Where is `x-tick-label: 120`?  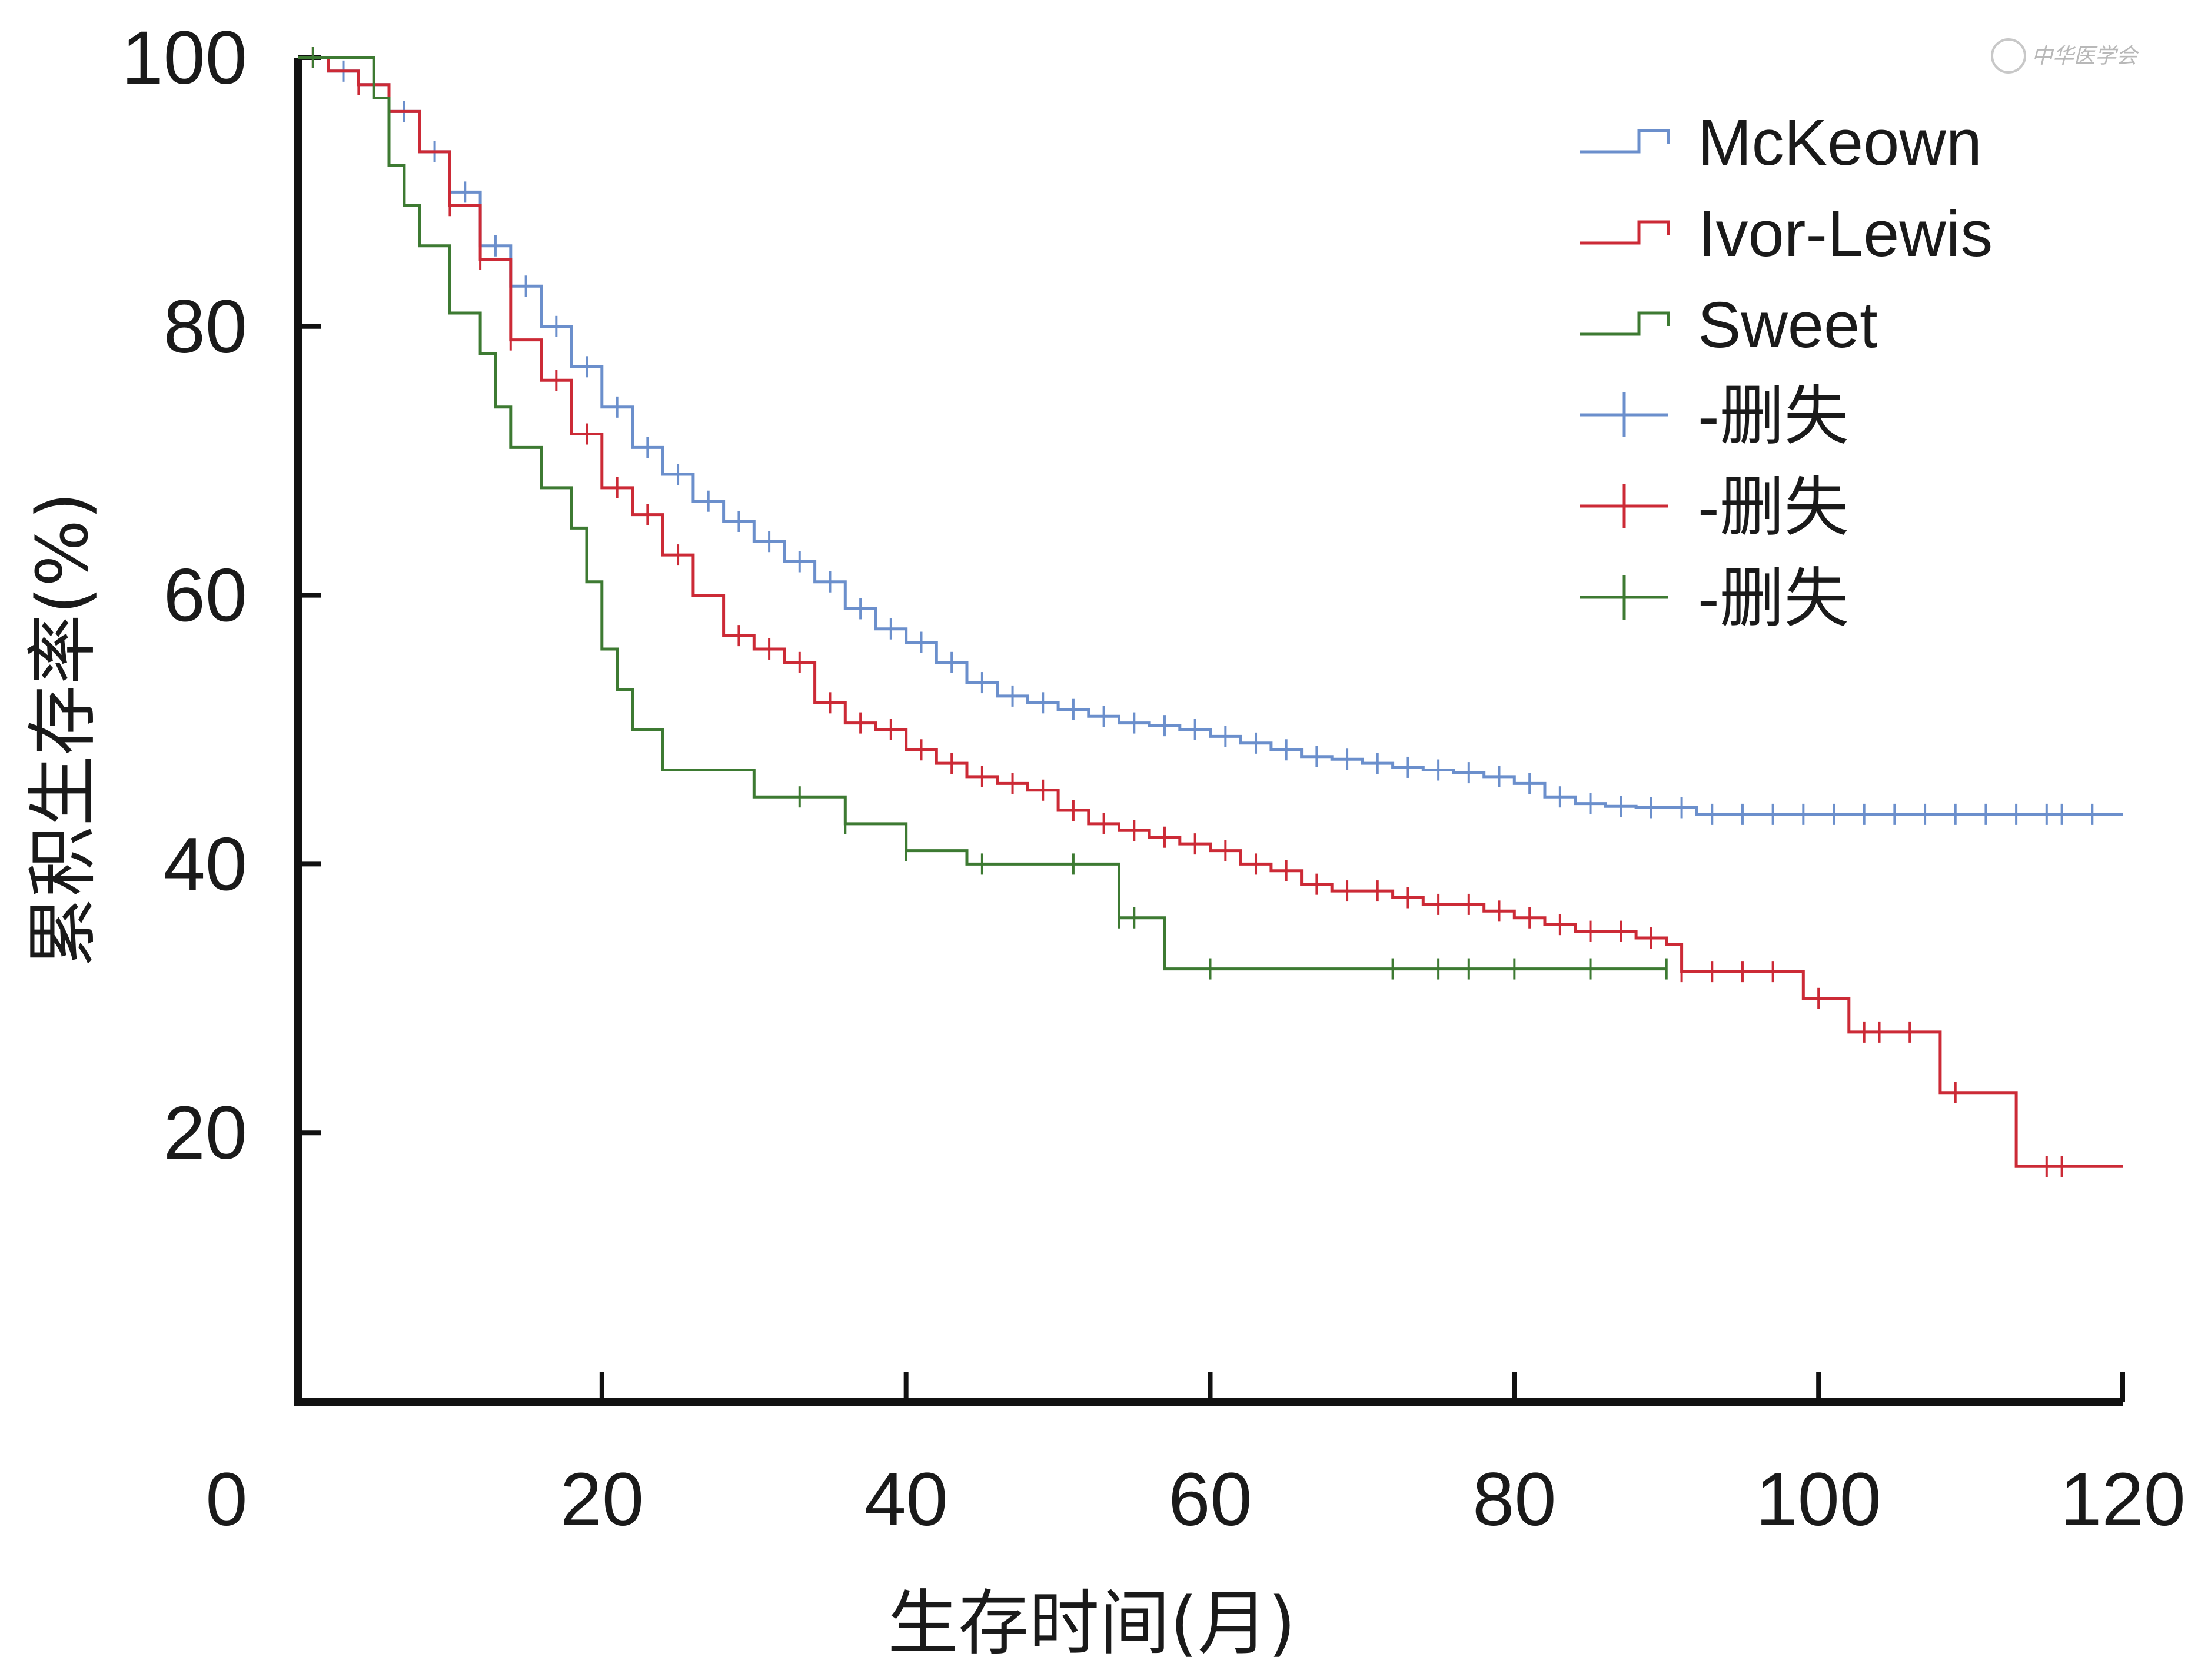
x-tick-label: 120 is located at coordinates (2123, 1500).